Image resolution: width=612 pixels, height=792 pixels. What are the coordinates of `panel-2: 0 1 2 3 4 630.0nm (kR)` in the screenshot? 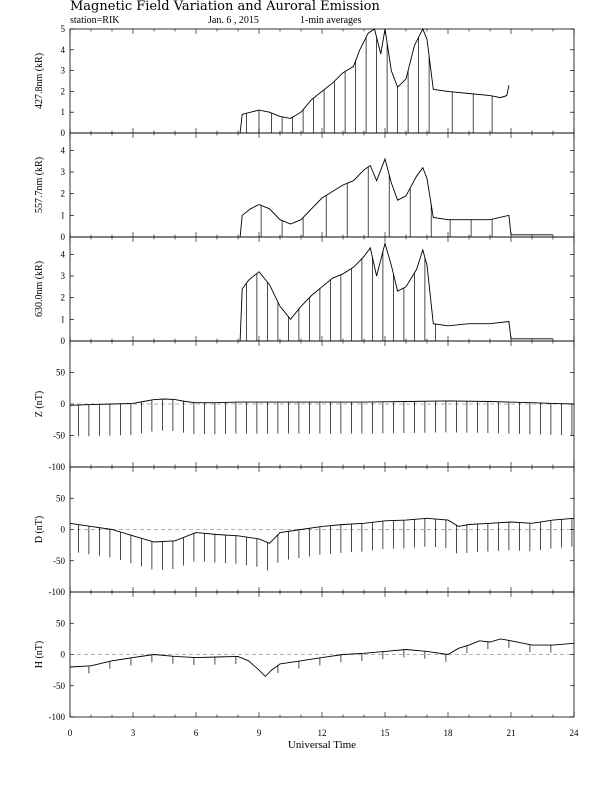 It's located at (304, 291).